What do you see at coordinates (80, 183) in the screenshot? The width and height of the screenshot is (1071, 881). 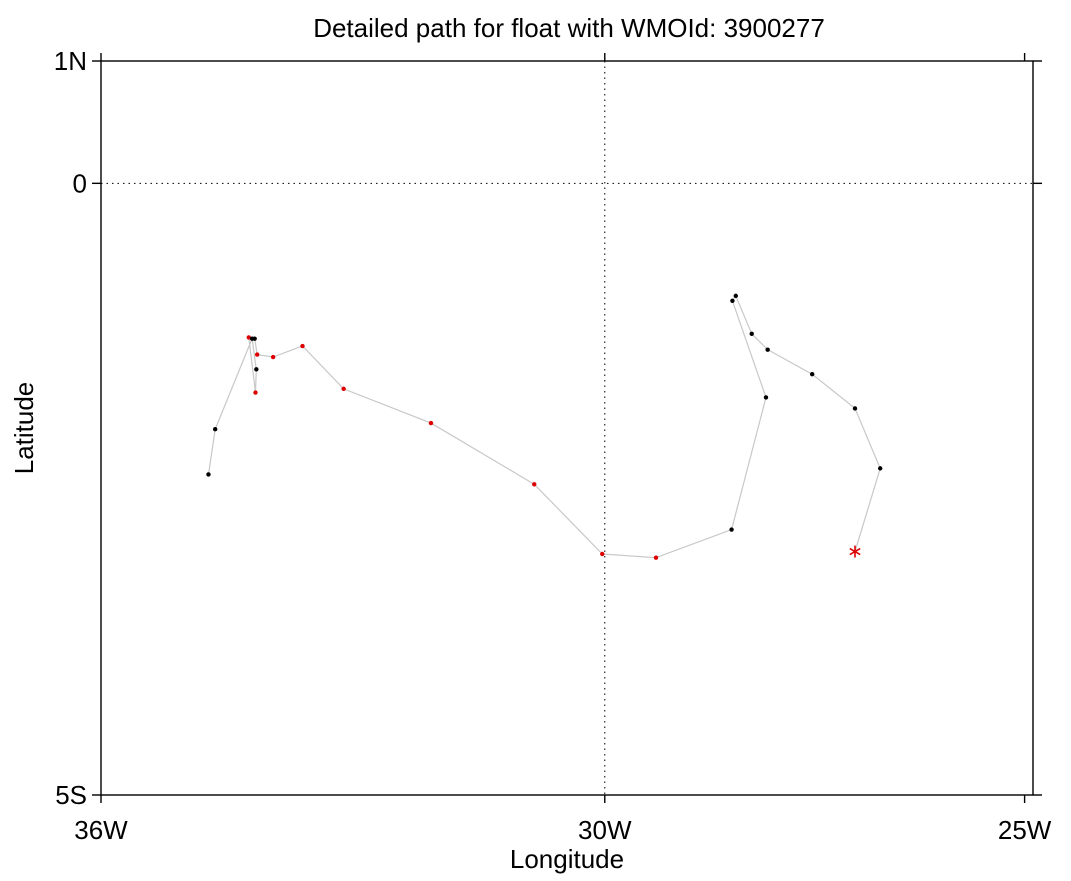 I see `y-tick-label-1: 0` at bounding box center [80, 183].